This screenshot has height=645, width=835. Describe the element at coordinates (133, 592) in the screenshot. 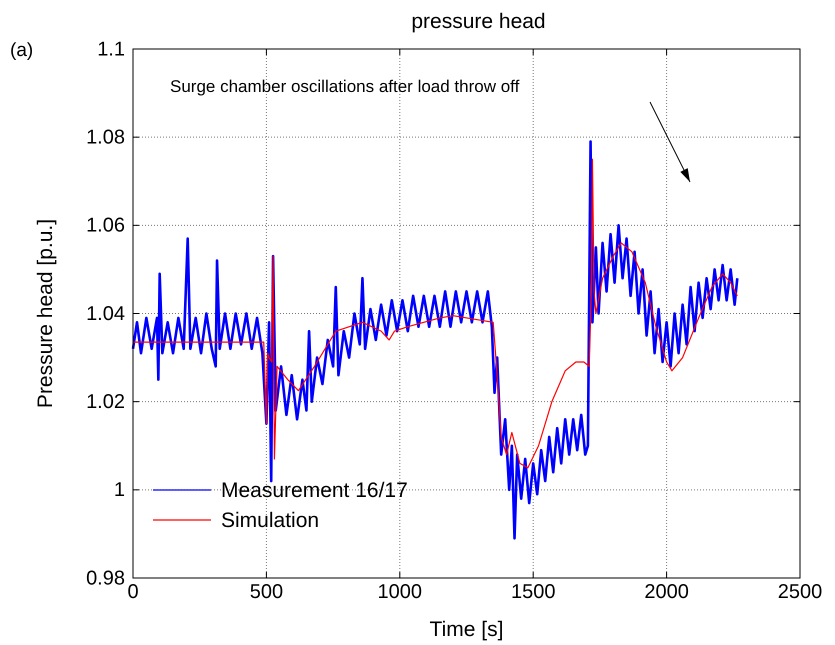

I see `x-tick-label: 0` at that location.